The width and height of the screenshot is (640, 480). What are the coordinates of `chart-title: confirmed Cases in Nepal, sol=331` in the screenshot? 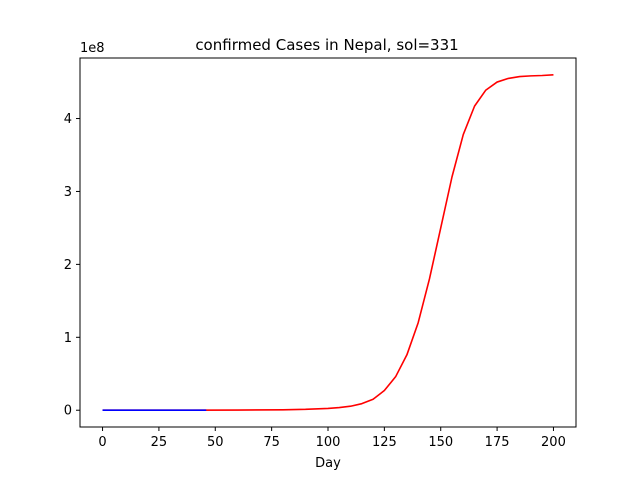 It's located at (326, 45).